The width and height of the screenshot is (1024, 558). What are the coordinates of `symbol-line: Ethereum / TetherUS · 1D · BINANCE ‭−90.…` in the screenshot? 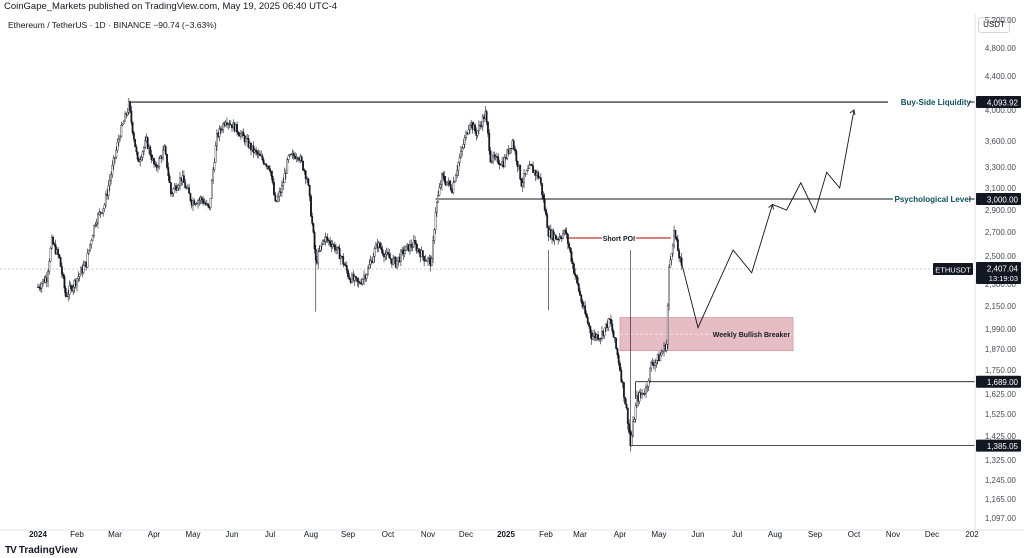 It's located at (112, 25).